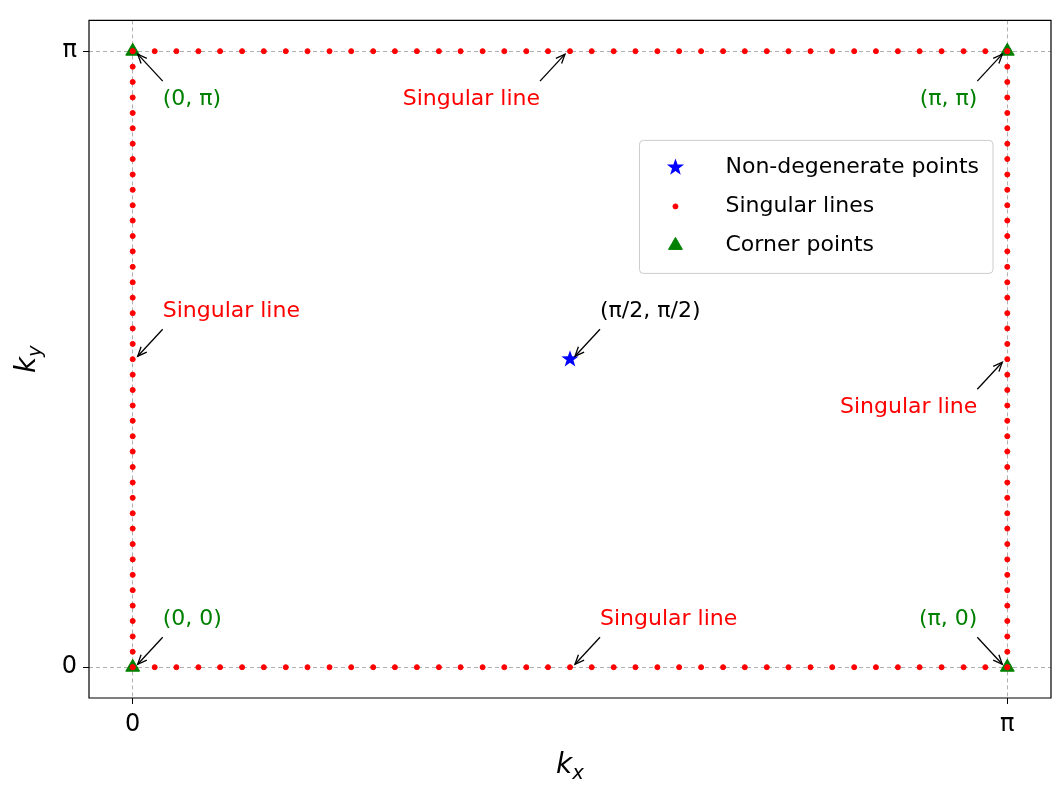  Describe the element at coordinates (192, 97) in the screenshot. I see `annotation: (0, π)` at that location.